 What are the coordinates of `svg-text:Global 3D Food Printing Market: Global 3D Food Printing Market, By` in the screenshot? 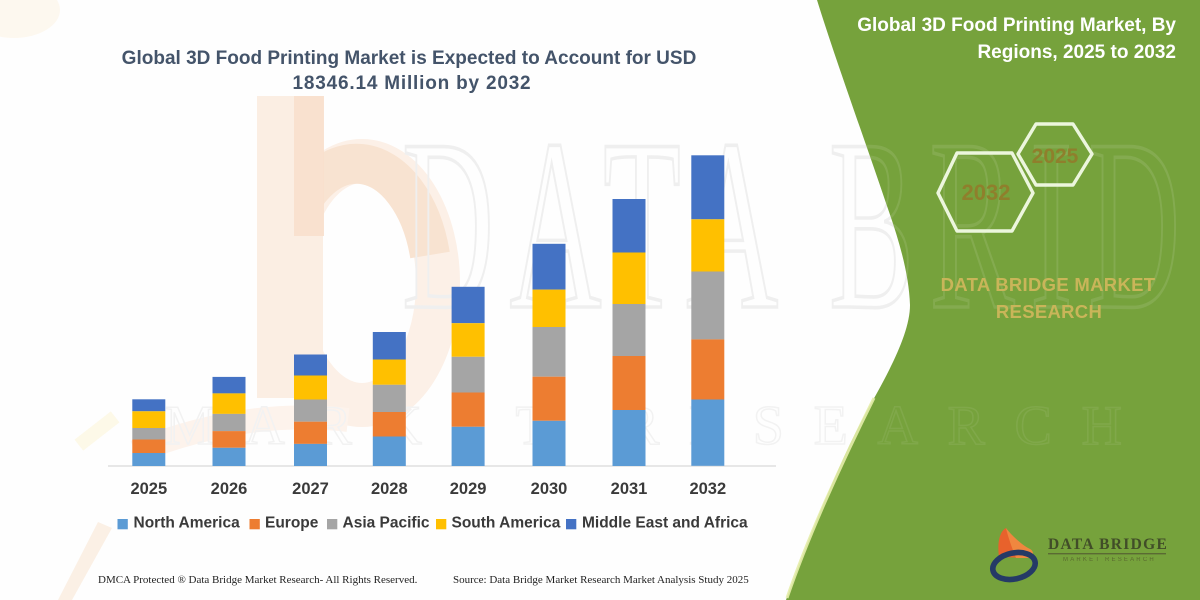 It's located at (1016, 25).